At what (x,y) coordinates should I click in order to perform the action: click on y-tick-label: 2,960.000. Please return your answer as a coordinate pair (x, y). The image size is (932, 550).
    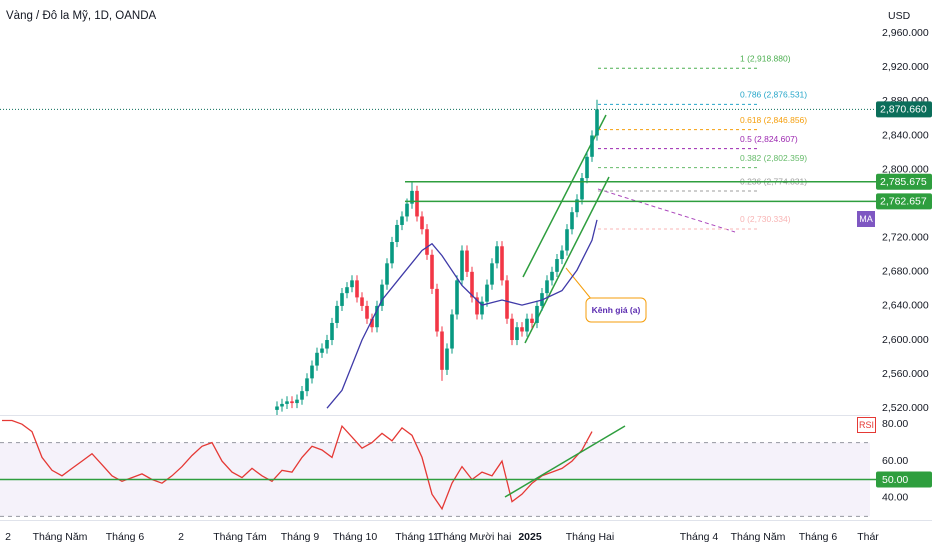
    Looking at the image, I should click on (905, 33).